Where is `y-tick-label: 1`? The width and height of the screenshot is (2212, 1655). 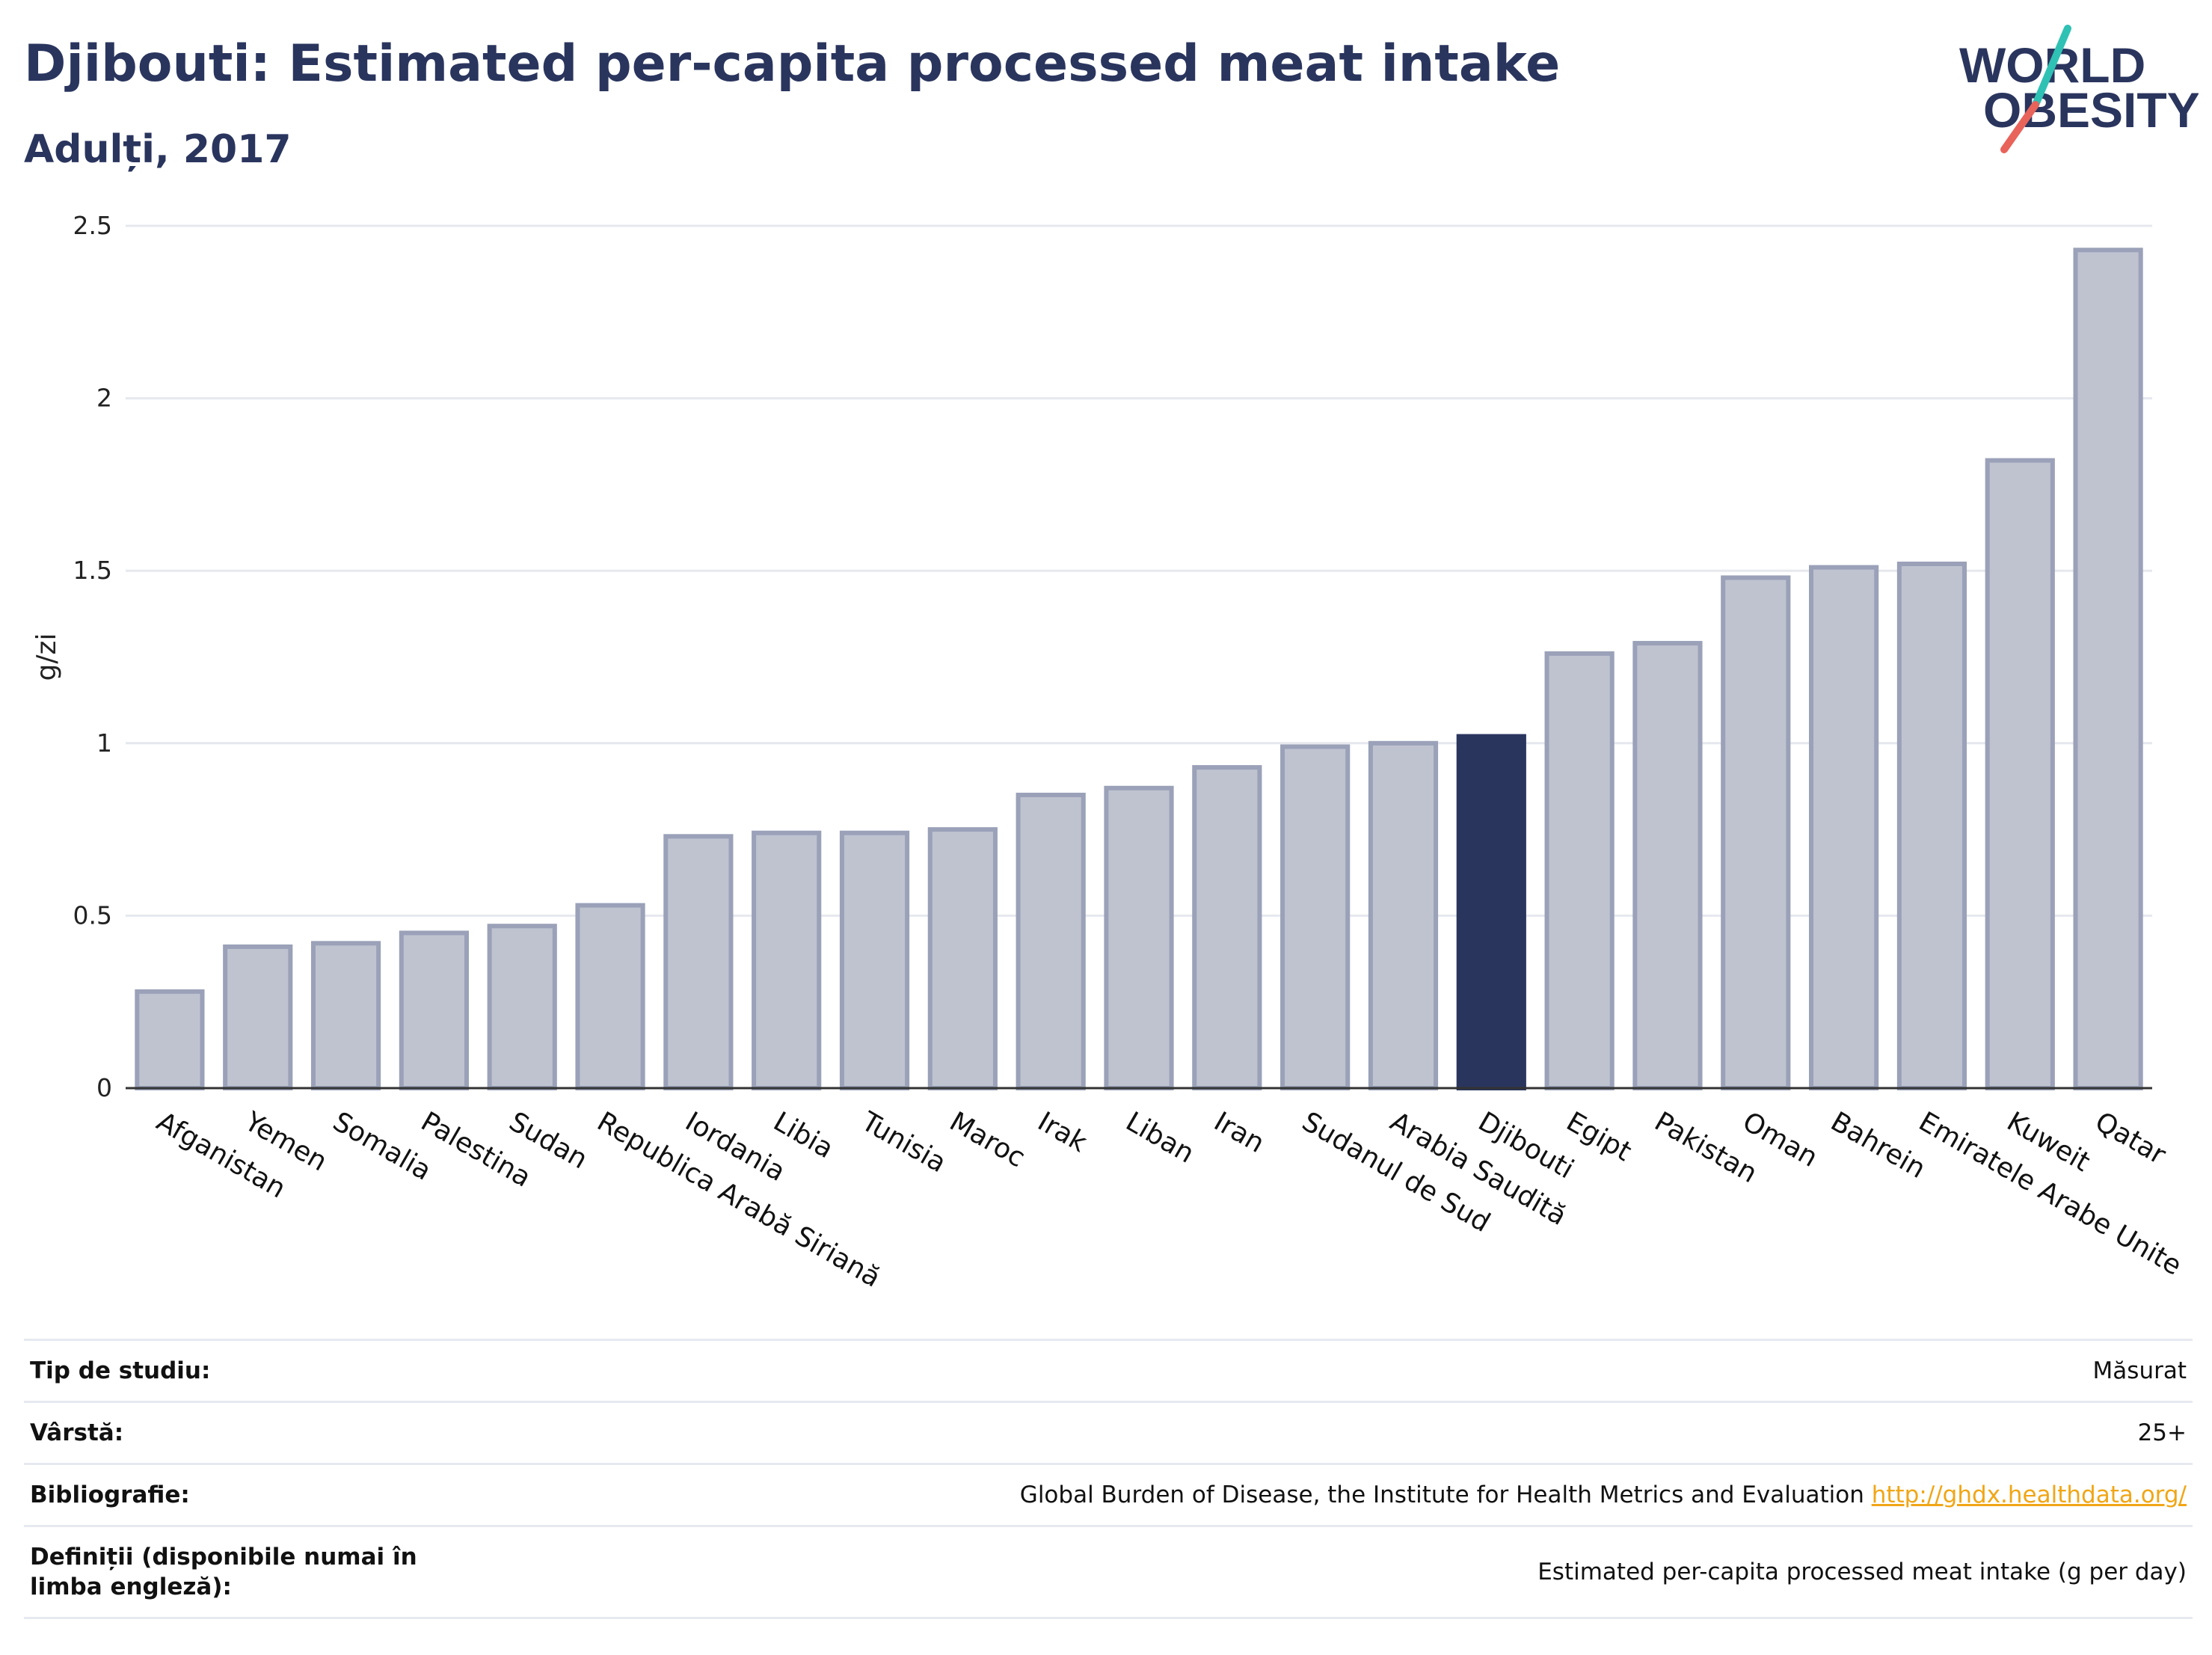 y-tick-label: 1 is located at coordinates (104, 743).